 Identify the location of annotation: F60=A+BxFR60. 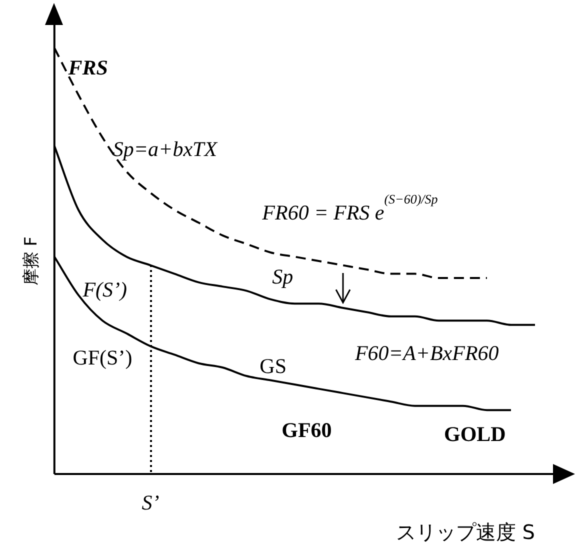
(427, 353).